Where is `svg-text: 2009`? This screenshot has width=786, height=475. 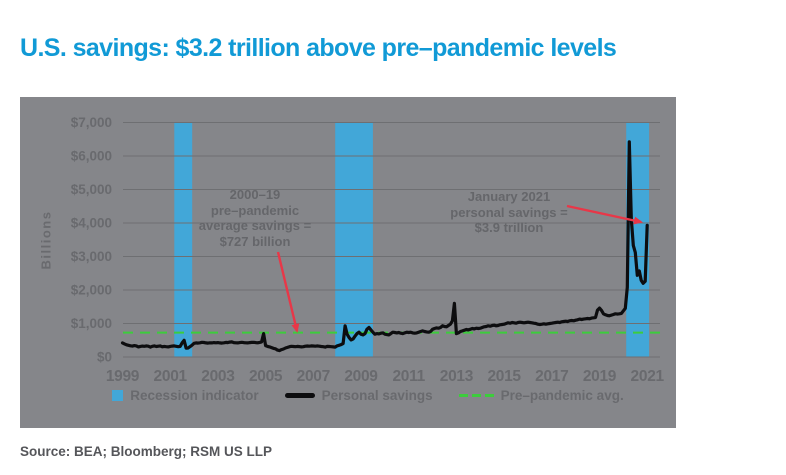
svg-text: 2009 is located at coordinates (361, 376).